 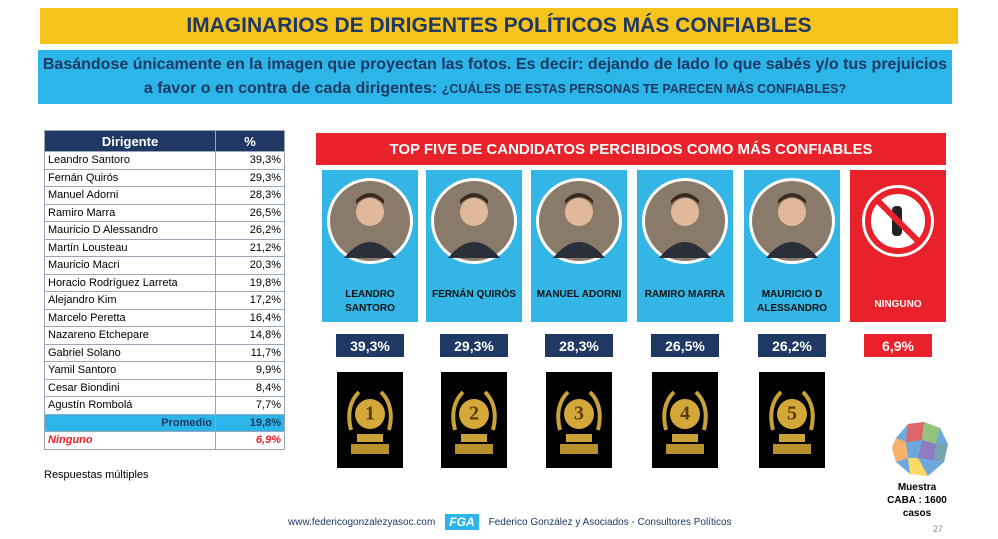 What do you see at coordinates (791, 301) in the screenshot?
I see `candidate-name: MAURICIO D ALESSANDRO` at bounding box center [791, 301].